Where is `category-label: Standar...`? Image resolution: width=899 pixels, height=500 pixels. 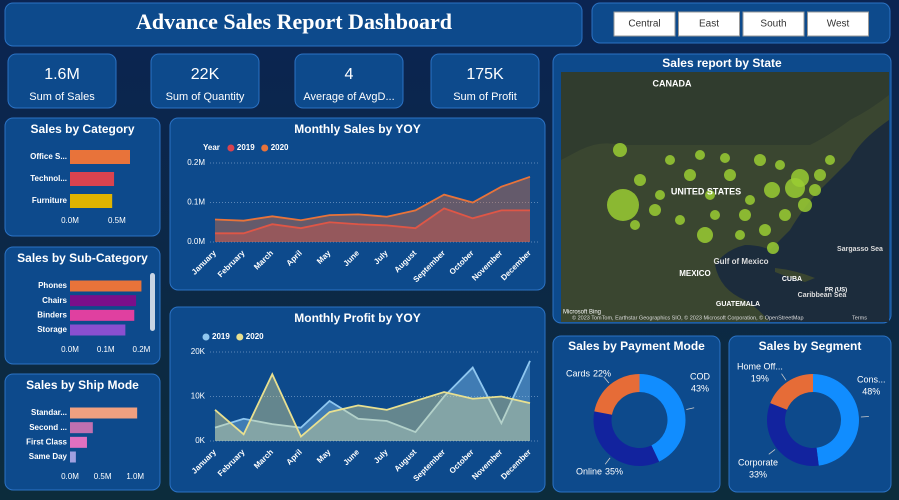 category-label: Standar... is located at coordinates (49, 412).